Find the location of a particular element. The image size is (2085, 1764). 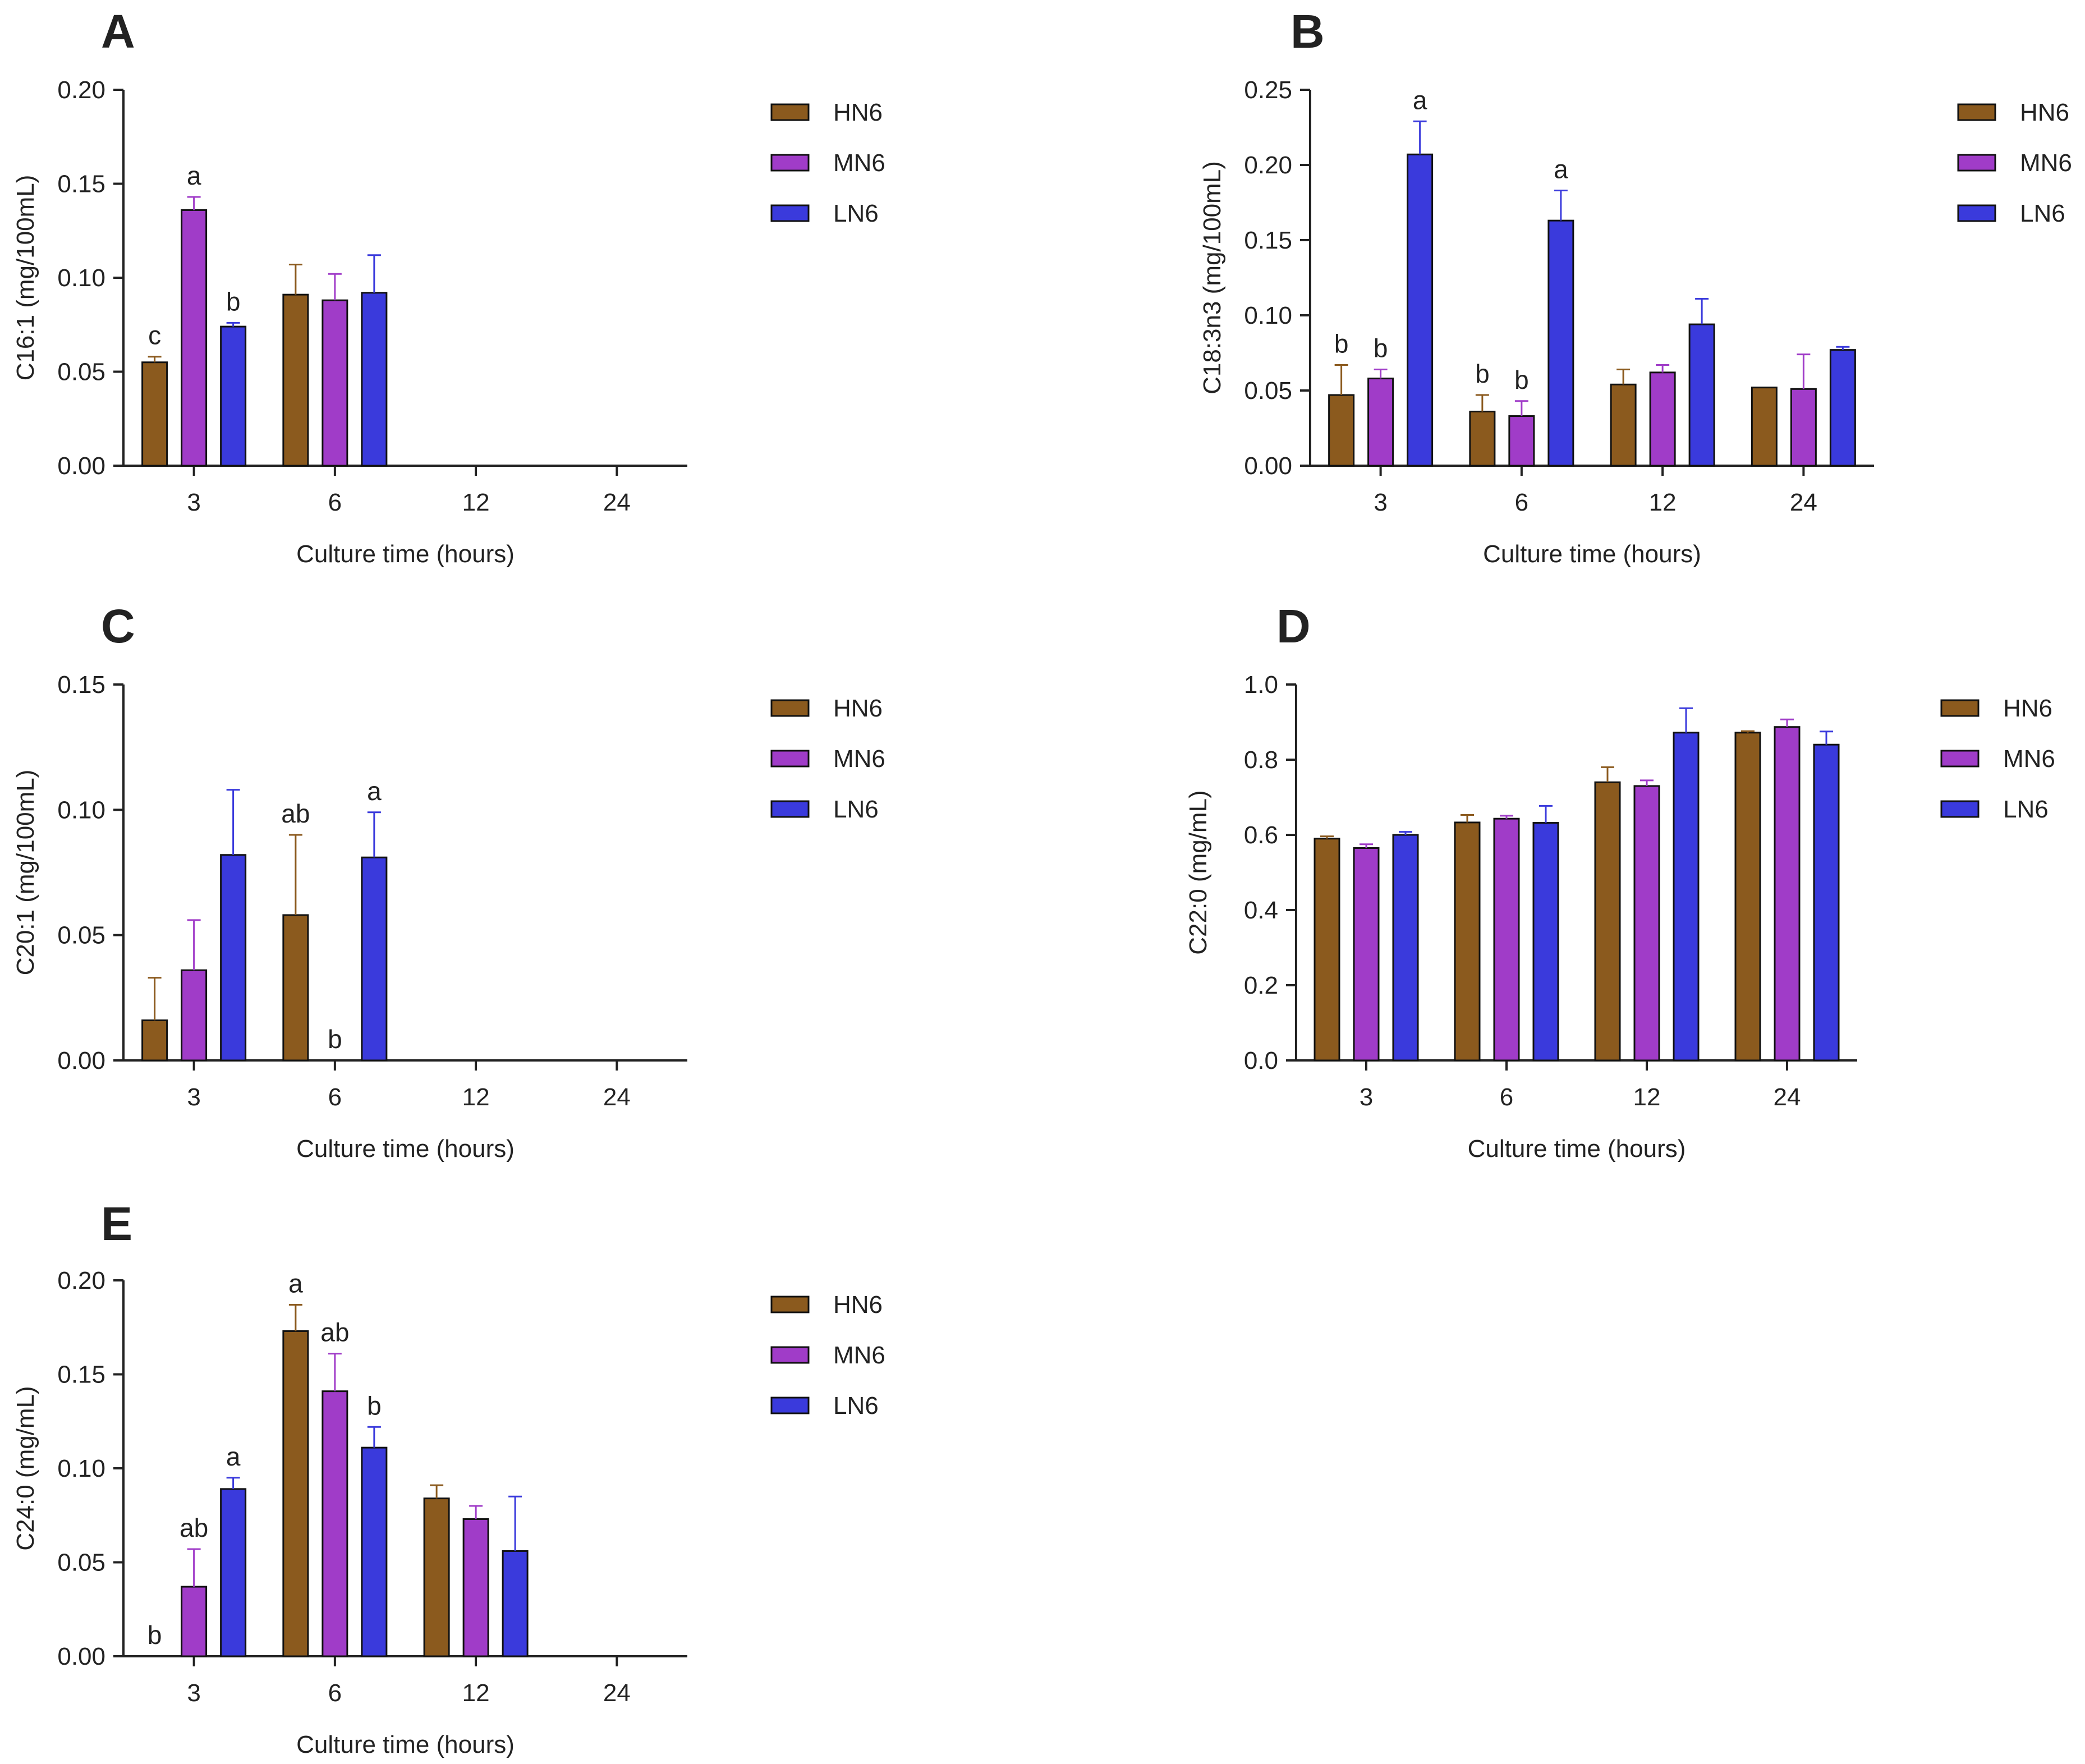

significance-label: c is located at coordinates (154, 335).